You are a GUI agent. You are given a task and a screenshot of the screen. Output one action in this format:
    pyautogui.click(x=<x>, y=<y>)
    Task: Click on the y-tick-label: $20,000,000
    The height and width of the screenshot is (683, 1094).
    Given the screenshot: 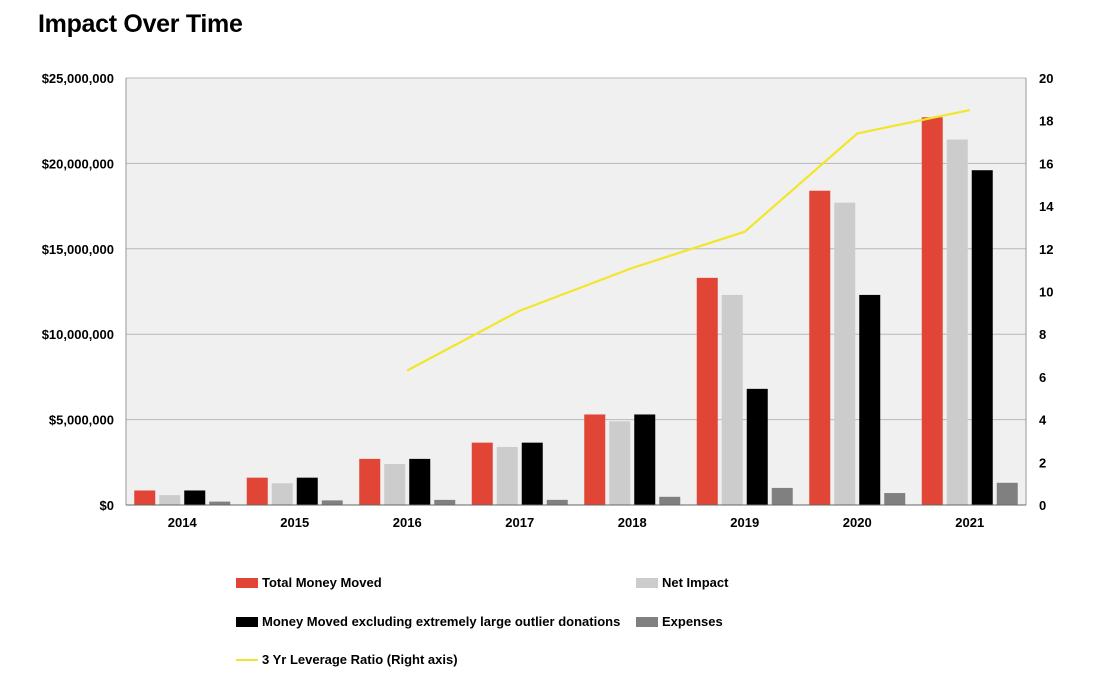 What is the action you would take?
    pyautogui.click(x=78, y=163)
    